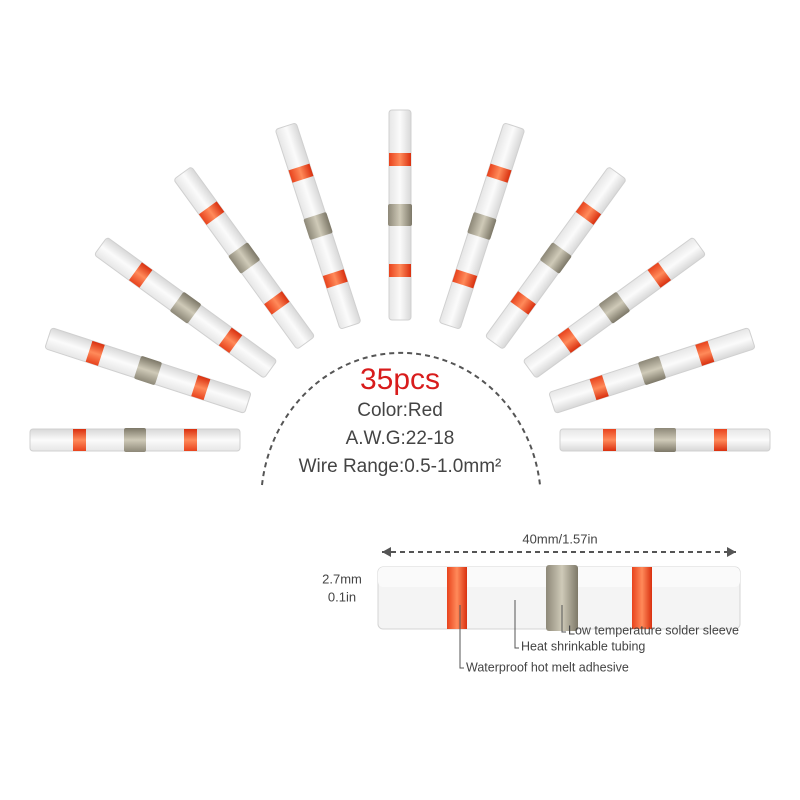 Image resolution: width=800 pixels, height=800 pixels. I want to click on callout: Waterproof hot melt adhesive, so click(547, 667).